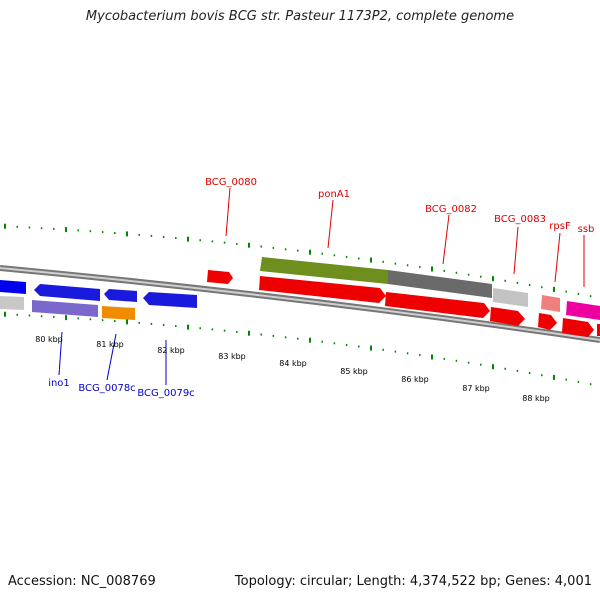 The height and width of the screenshot is (600, 600). What do you see at coordinates (476, 388) in the screenshot?
I see `scale-label: 87 kbp` at bounding box center [476, 388].